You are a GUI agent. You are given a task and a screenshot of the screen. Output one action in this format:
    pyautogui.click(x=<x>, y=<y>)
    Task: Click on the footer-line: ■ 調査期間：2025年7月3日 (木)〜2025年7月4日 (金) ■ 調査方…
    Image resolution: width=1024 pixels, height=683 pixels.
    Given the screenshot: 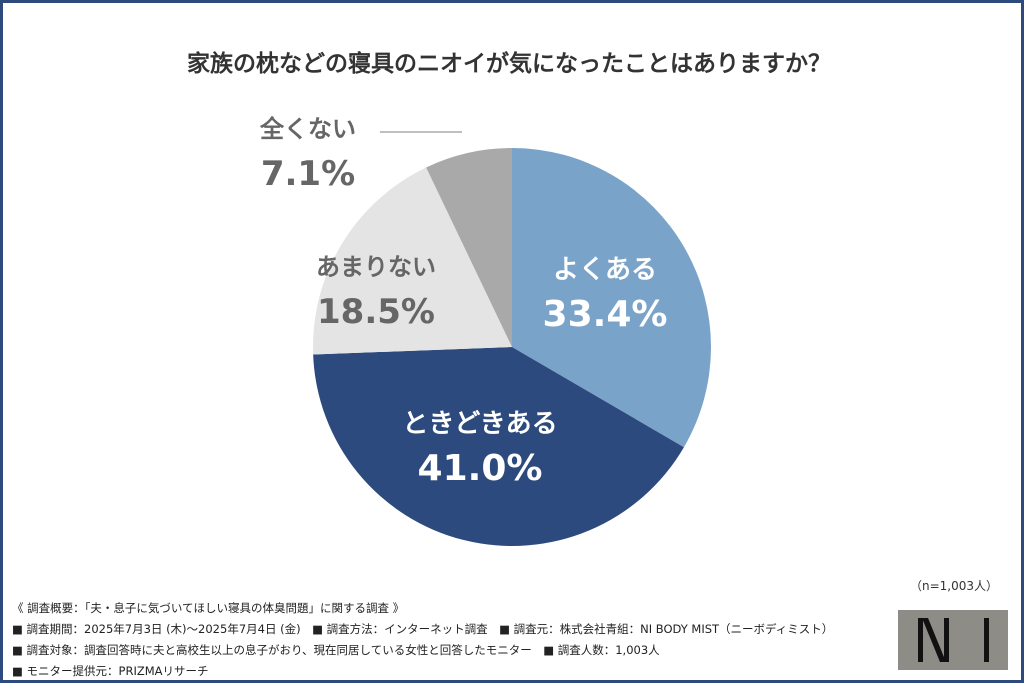 What is the action you would take?
    pyautogui.click(x=423, y=629)
    